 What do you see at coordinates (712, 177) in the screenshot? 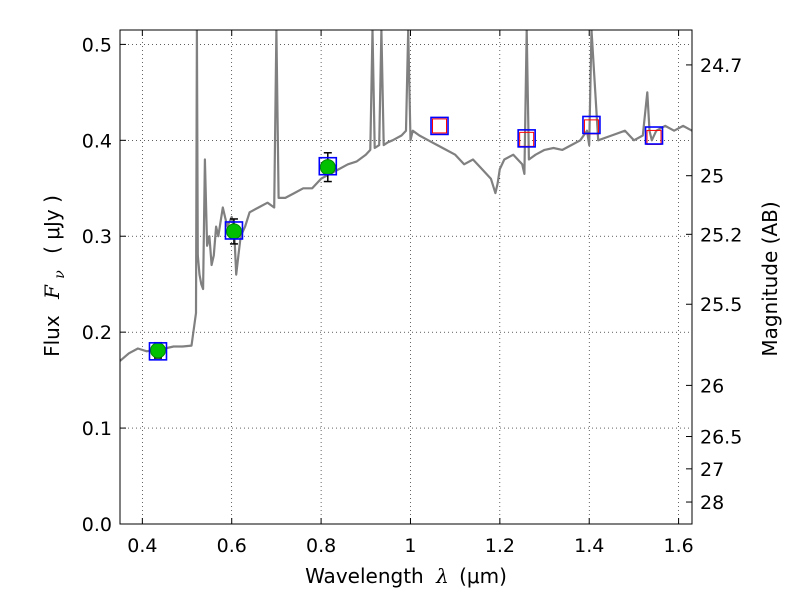
I see `y2-tick-label: 25` at bounding box center [712, 177].